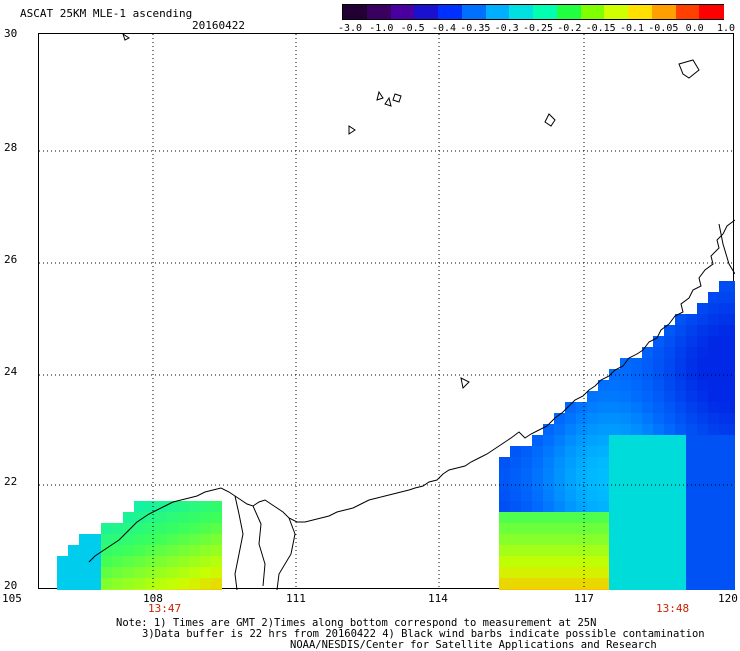 The height and width of the screenshot is (651, 740). Describe the element at coordinates (218, 25) in the screenshot. I see `product-date: 20160422` at that location.